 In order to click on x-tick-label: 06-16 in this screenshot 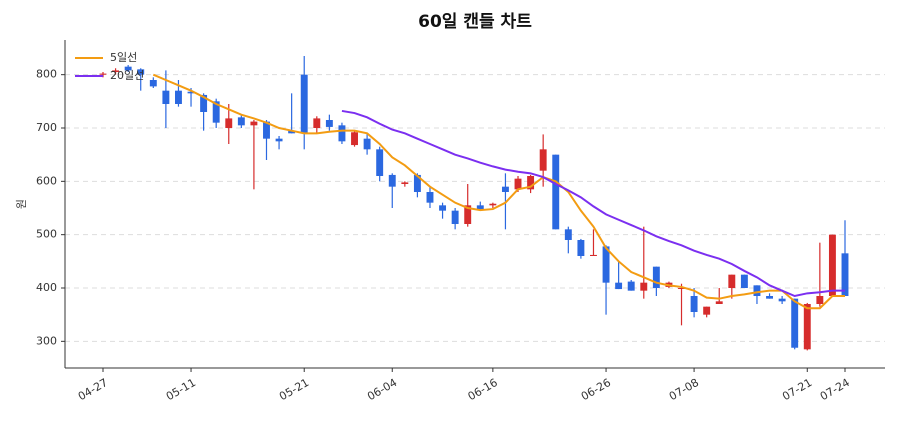, I will do `click(483, 389)`.